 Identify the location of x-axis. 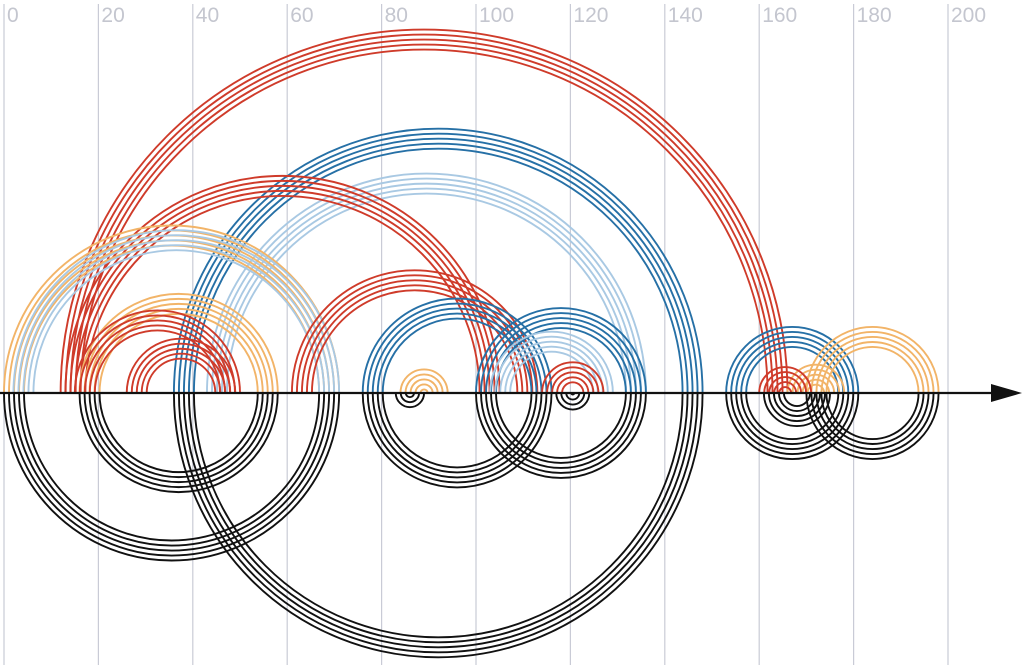
(511, 393).